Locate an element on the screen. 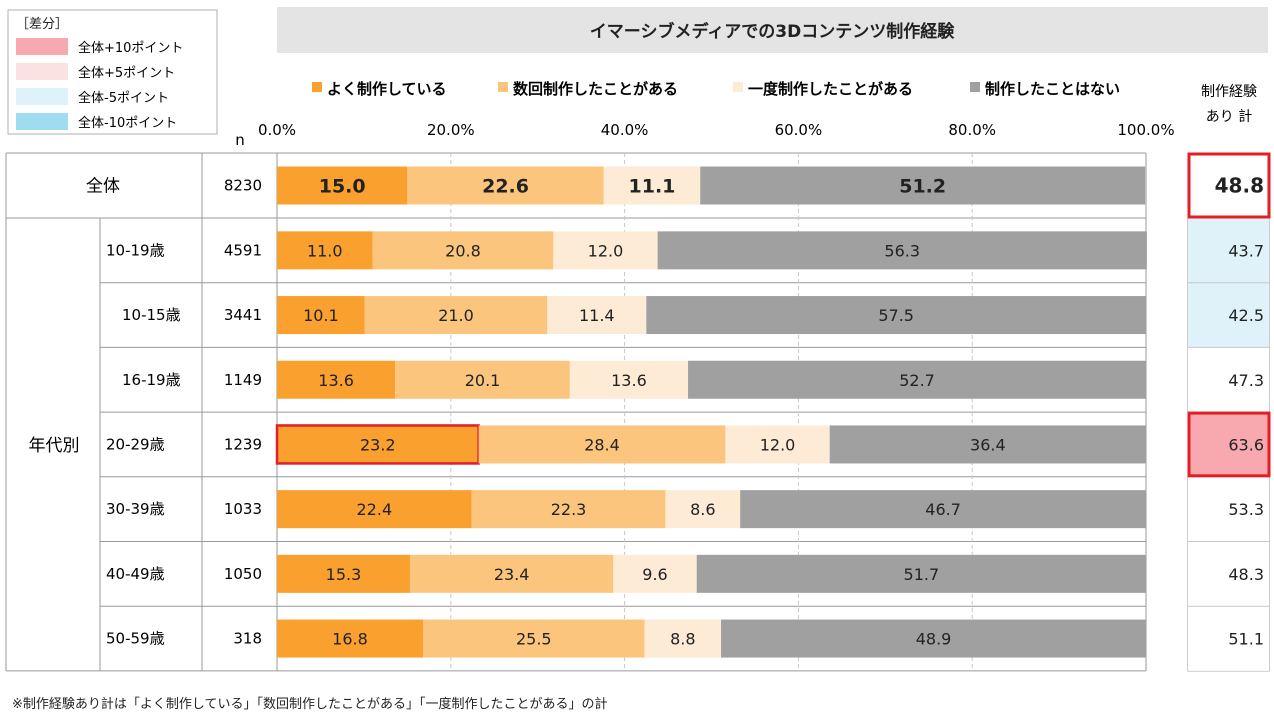 The width and height of the screenshot is (1274, 720). bar-value-label: 8.6 is located at coordinates (702, 509).